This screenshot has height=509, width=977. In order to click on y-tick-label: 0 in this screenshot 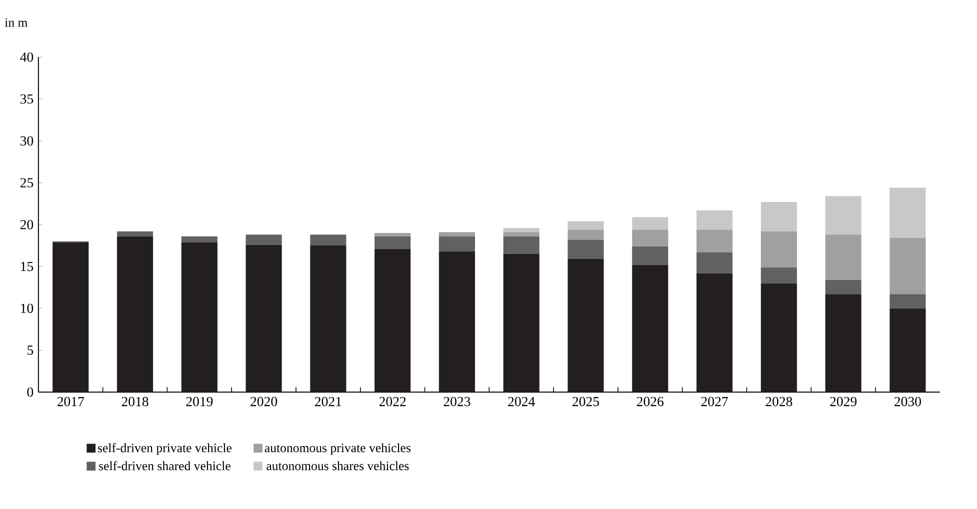, I will do `click(30, 392)`.